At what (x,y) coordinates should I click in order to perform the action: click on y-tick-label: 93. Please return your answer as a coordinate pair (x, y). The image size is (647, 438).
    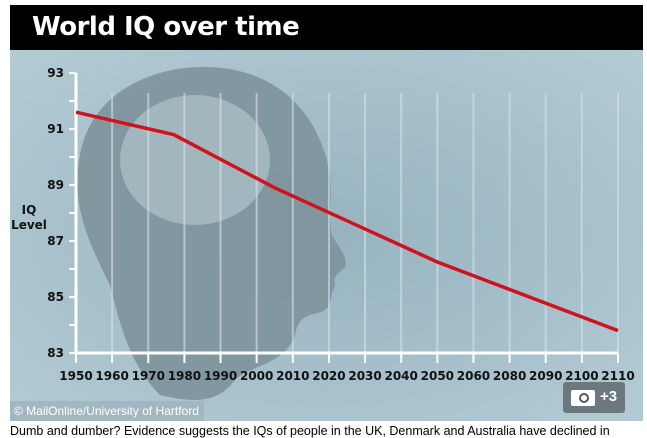
    Looking at the image, I should click on (55, 73).